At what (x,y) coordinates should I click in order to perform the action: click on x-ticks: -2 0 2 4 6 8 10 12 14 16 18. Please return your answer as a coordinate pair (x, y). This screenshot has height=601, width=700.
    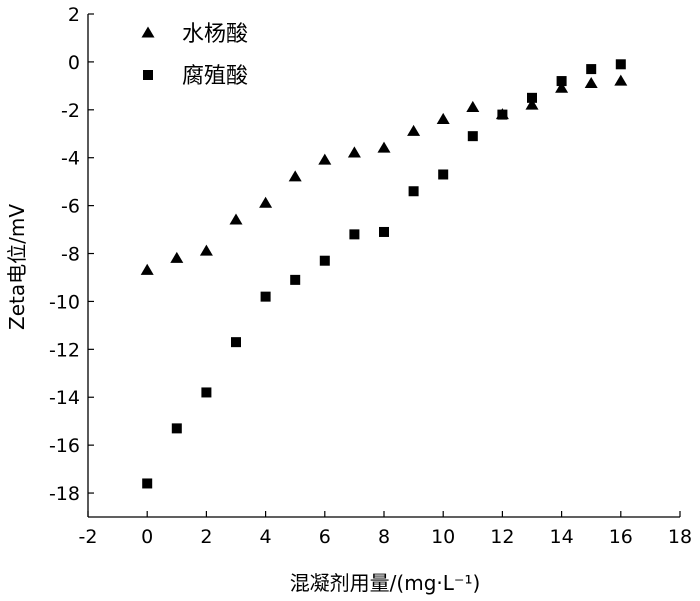
    Looking at the image, I should click on (385, 529).